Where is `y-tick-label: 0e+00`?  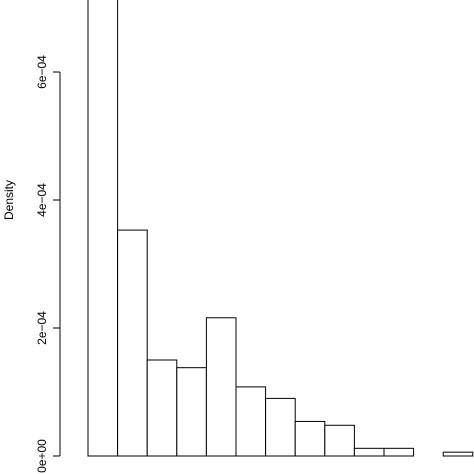 y-tick-label: 0e+00 is located at coordinates (42, 456).